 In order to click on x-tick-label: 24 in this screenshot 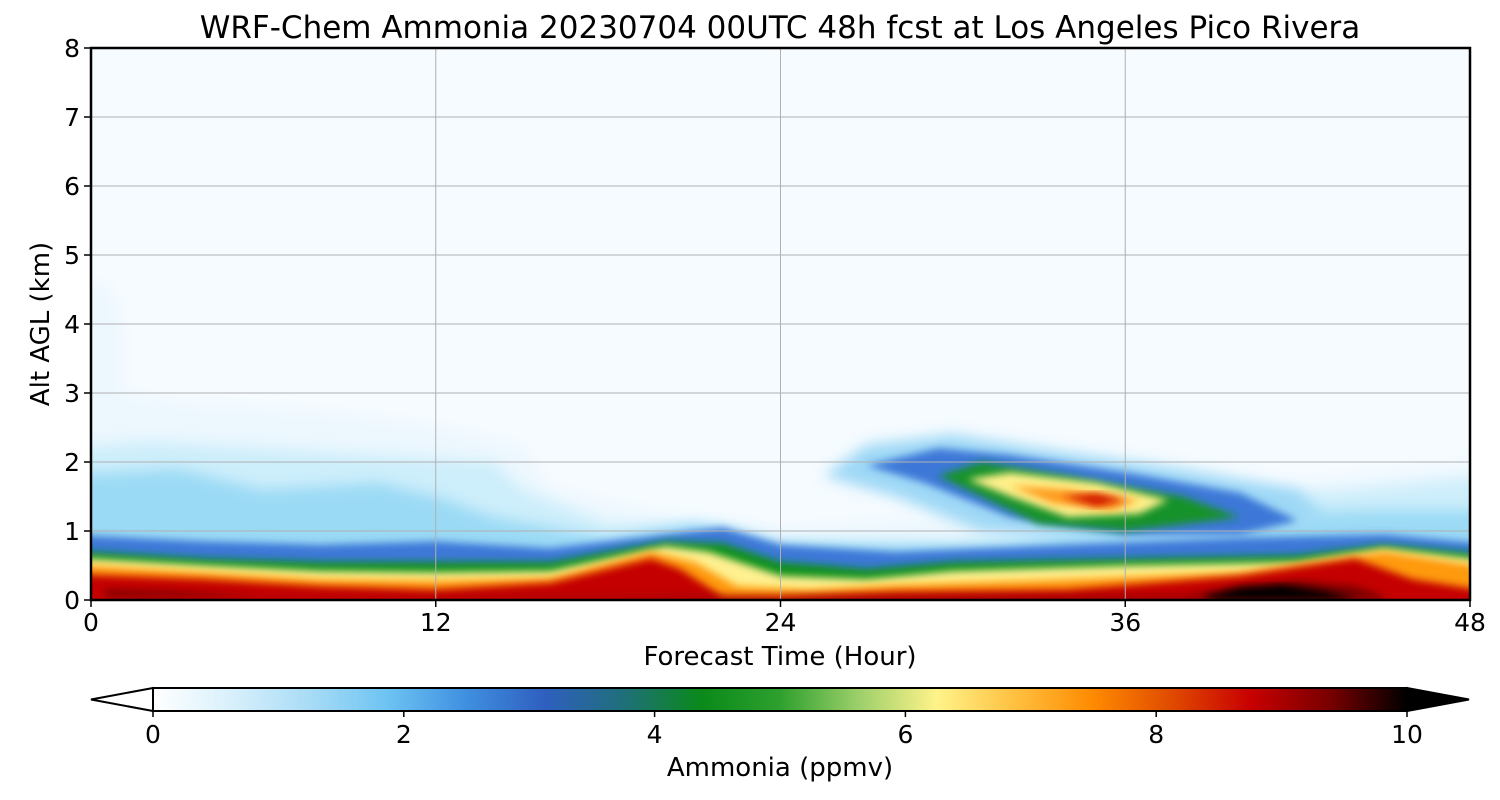, I will do `click(781, 622)`.